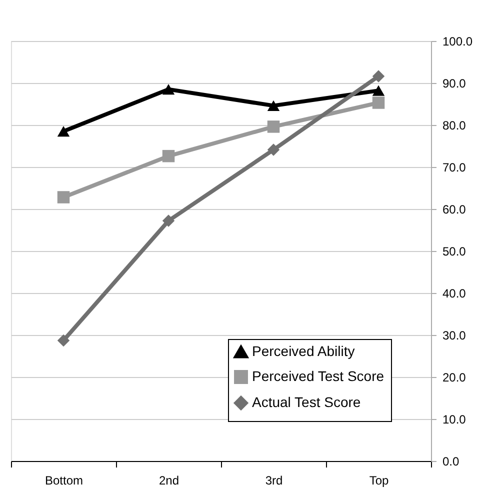 Image resolution: width=491 pixels, height=493 pixels. What do you see at coordinates (306, 402) in the screenshot?
I see `legend-label: Actual Test Score` at bounding box center [306, 402].